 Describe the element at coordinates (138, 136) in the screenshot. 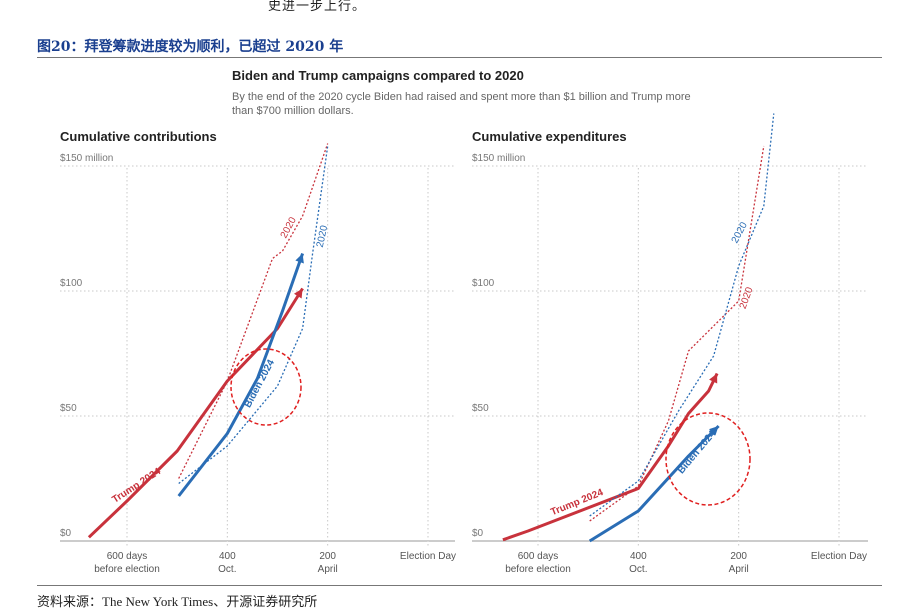

I see `panel-title: Cumulative contributions` at that location.